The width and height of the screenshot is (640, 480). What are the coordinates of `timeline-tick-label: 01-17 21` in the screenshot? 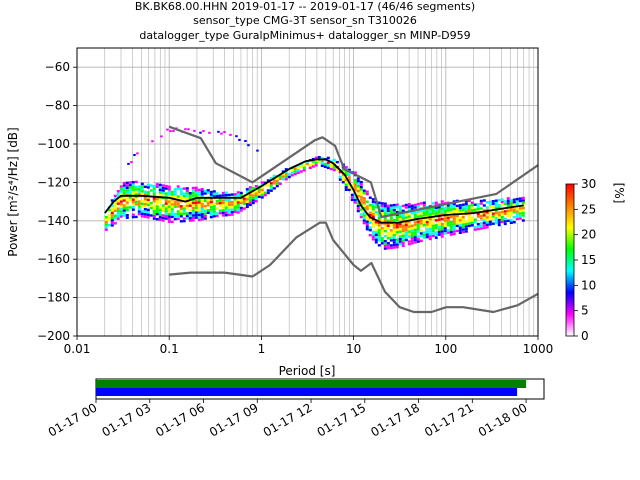 It's located at (449, 419).